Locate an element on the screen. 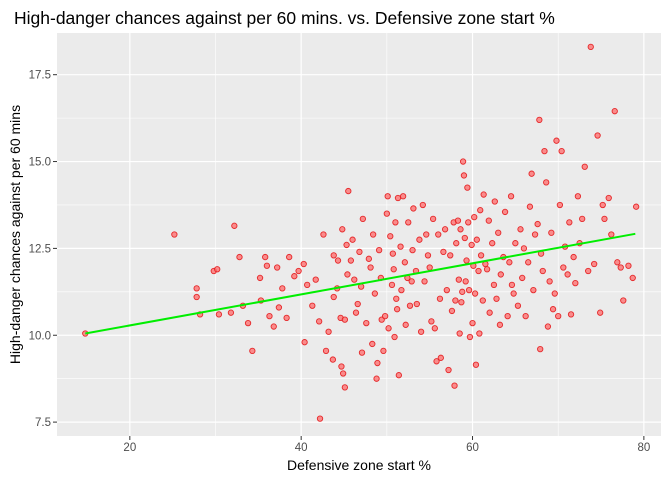 The height and width of the screenshot is (480, 672). x-axis: 20 40 60 80 is located at coordinates (386, 445).